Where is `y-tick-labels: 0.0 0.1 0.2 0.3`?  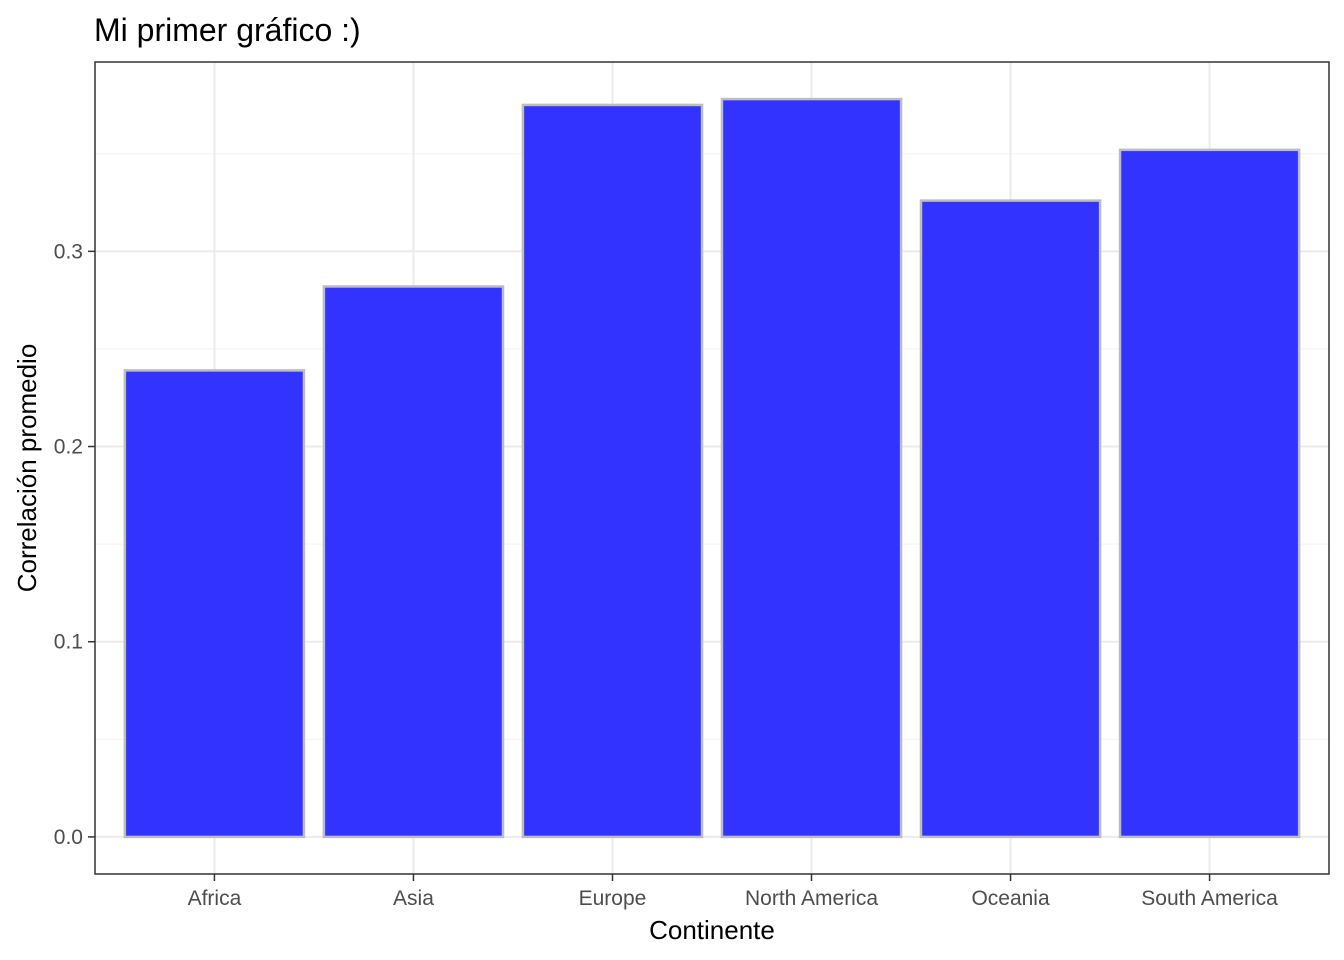
y-tick-labels: 0.0 0.1 0.2 0.3 is located at coordinates (68, 544).